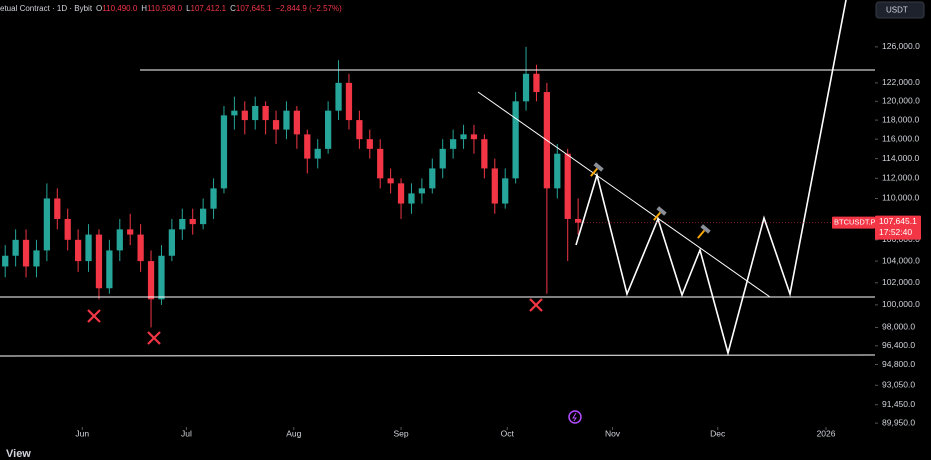  Describe the element at coordinates (18, 454) in the screenshot. I see `watermark: View` at that location.